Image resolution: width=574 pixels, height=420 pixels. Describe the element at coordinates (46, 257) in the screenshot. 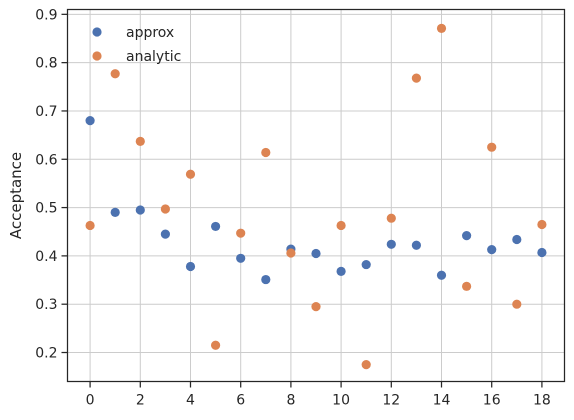

I see `y-tick-label: 0.4` at that location.